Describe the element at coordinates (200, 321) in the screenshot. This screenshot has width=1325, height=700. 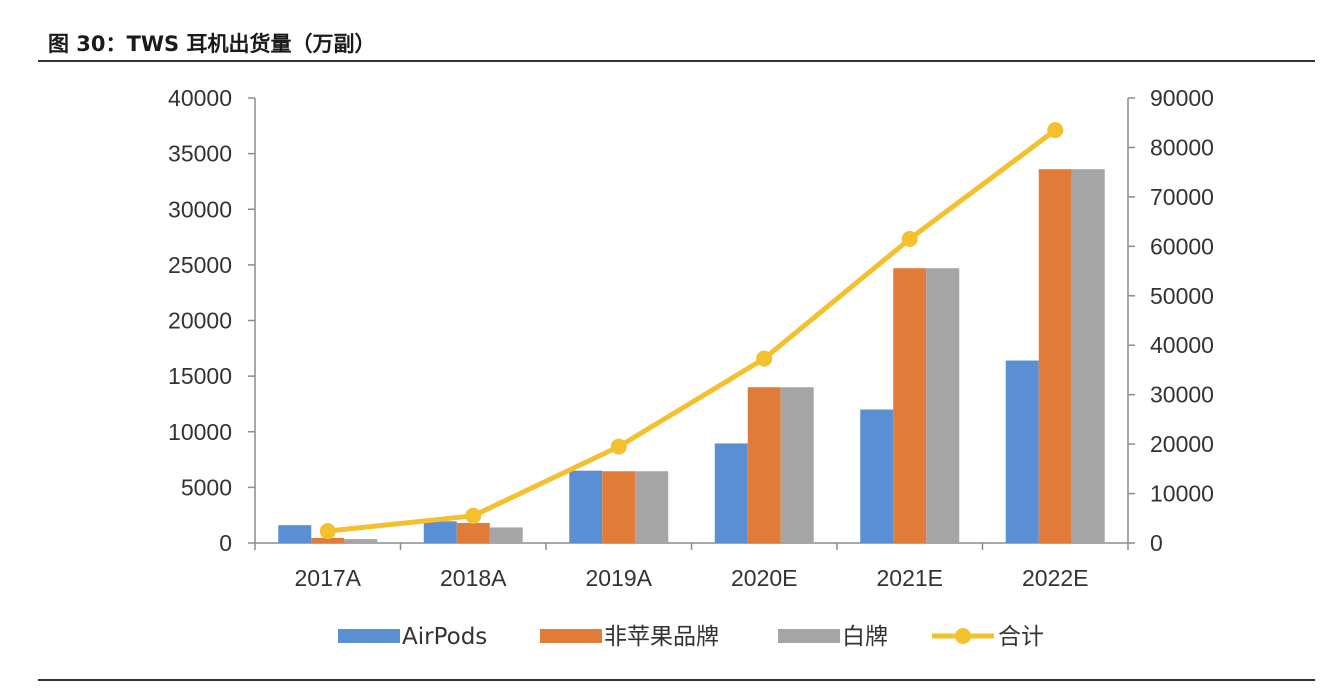
I see `y-left-tick-label: 20000` at that location.